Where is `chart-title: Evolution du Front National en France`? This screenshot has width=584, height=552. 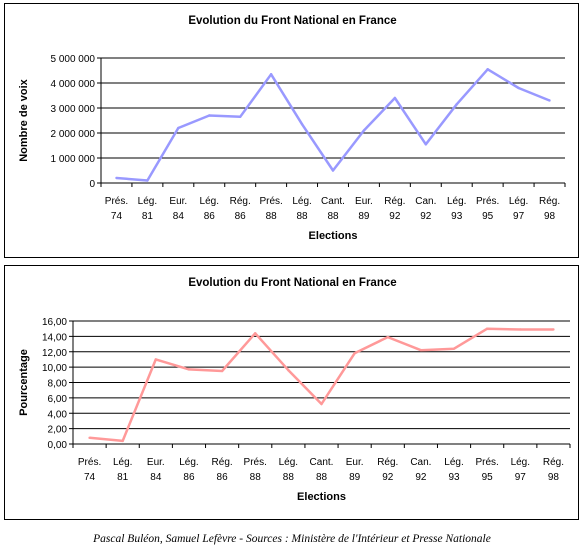 chart-title: Evolution du Front National en France is located at coordinates (292, 283).